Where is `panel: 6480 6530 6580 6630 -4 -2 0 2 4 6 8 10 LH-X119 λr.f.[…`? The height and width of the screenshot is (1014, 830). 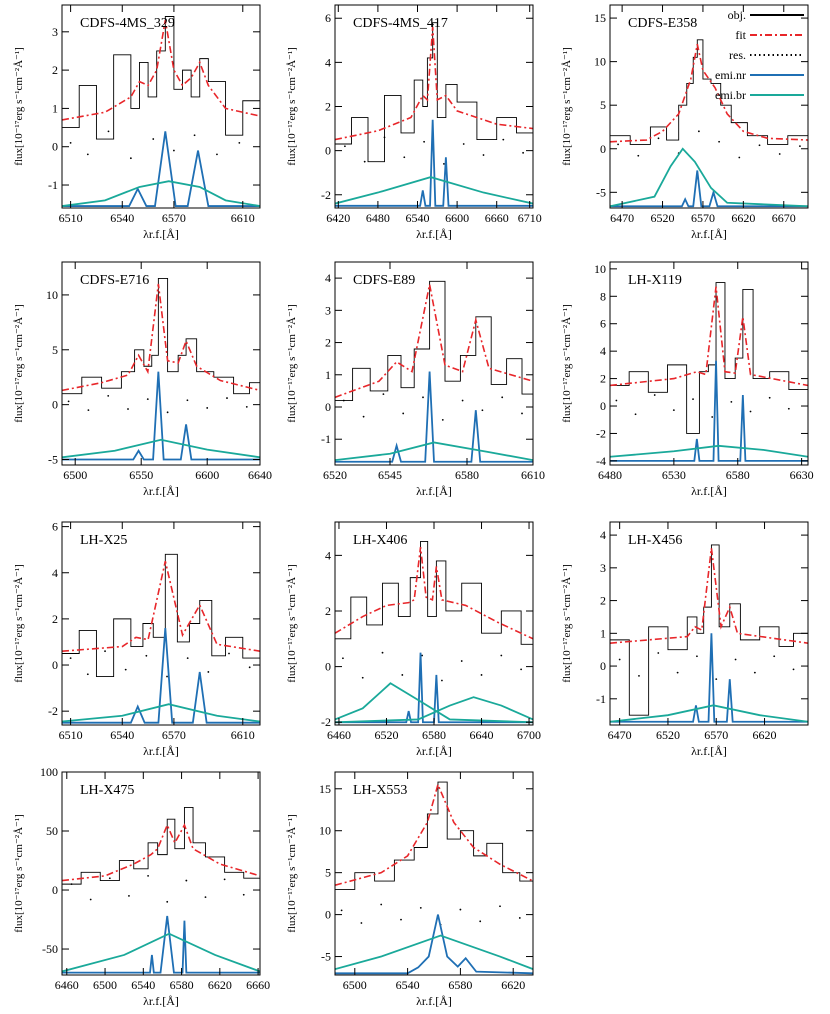 panel: 6480 6530 6580 6630 -4 -2 0 2 4 6 8 10 LH-X119 λr.f.[… is located at coordinates (687, 379).